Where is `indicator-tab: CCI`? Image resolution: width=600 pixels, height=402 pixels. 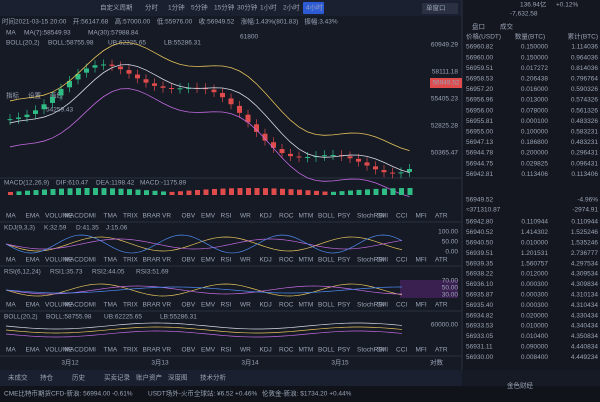 indicator-tab: CCI is located at coordinates (401, 350).